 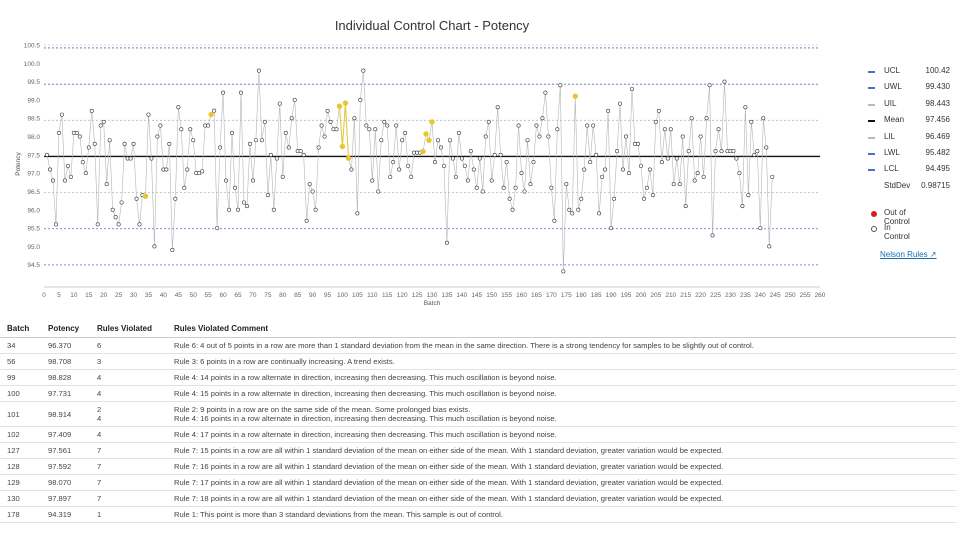 What do you see at coordinates (128, 377) in the screenshot?
I see `cell-rules-violated: 4` at bounding box center [128, 377].